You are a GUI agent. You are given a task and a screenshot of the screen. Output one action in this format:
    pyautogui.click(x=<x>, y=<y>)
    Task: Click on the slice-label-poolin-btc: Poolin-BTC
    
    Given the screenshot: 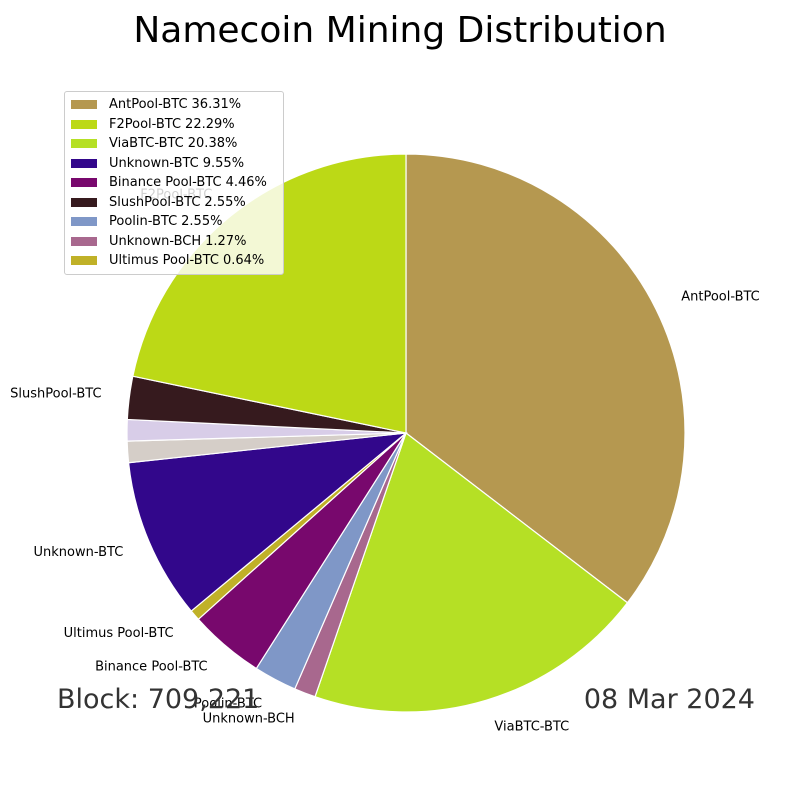 What is the action you would take?
    pyautogui.click(x=228, y=704)
    